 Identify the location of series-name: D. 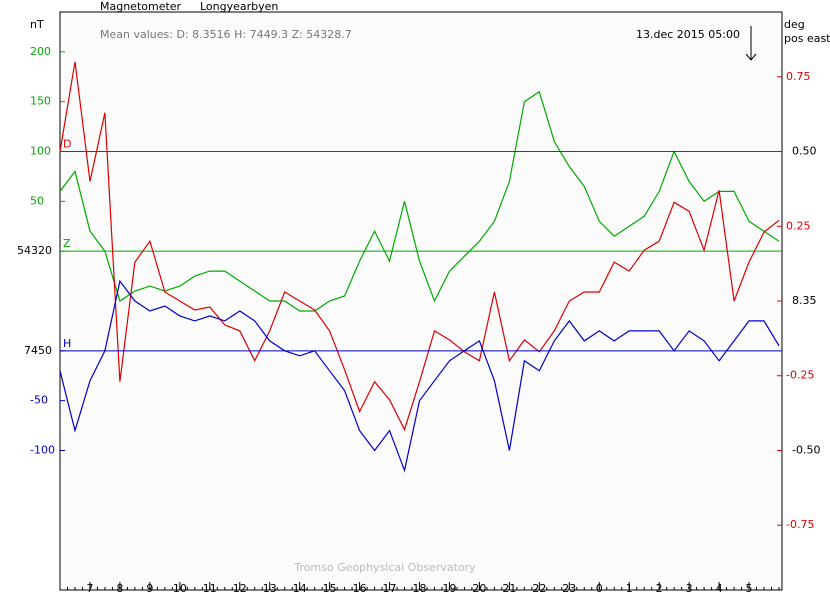
(67, 144).